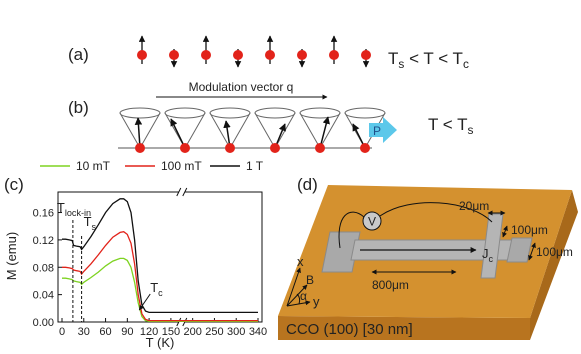 This screenshot has height=354, width=581. I want to click on annotation: Tc, so click(156, 289).